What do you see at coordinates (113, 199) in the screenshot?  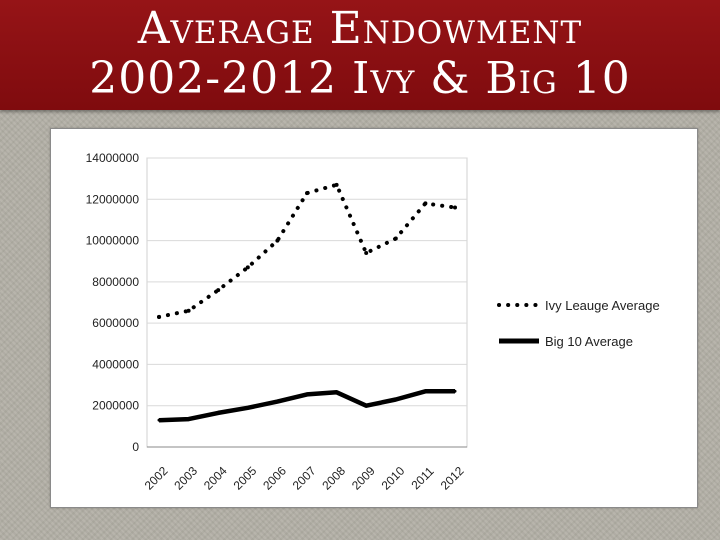 I see `y-tick-label: 12000000` at bounding box center [113, 199].